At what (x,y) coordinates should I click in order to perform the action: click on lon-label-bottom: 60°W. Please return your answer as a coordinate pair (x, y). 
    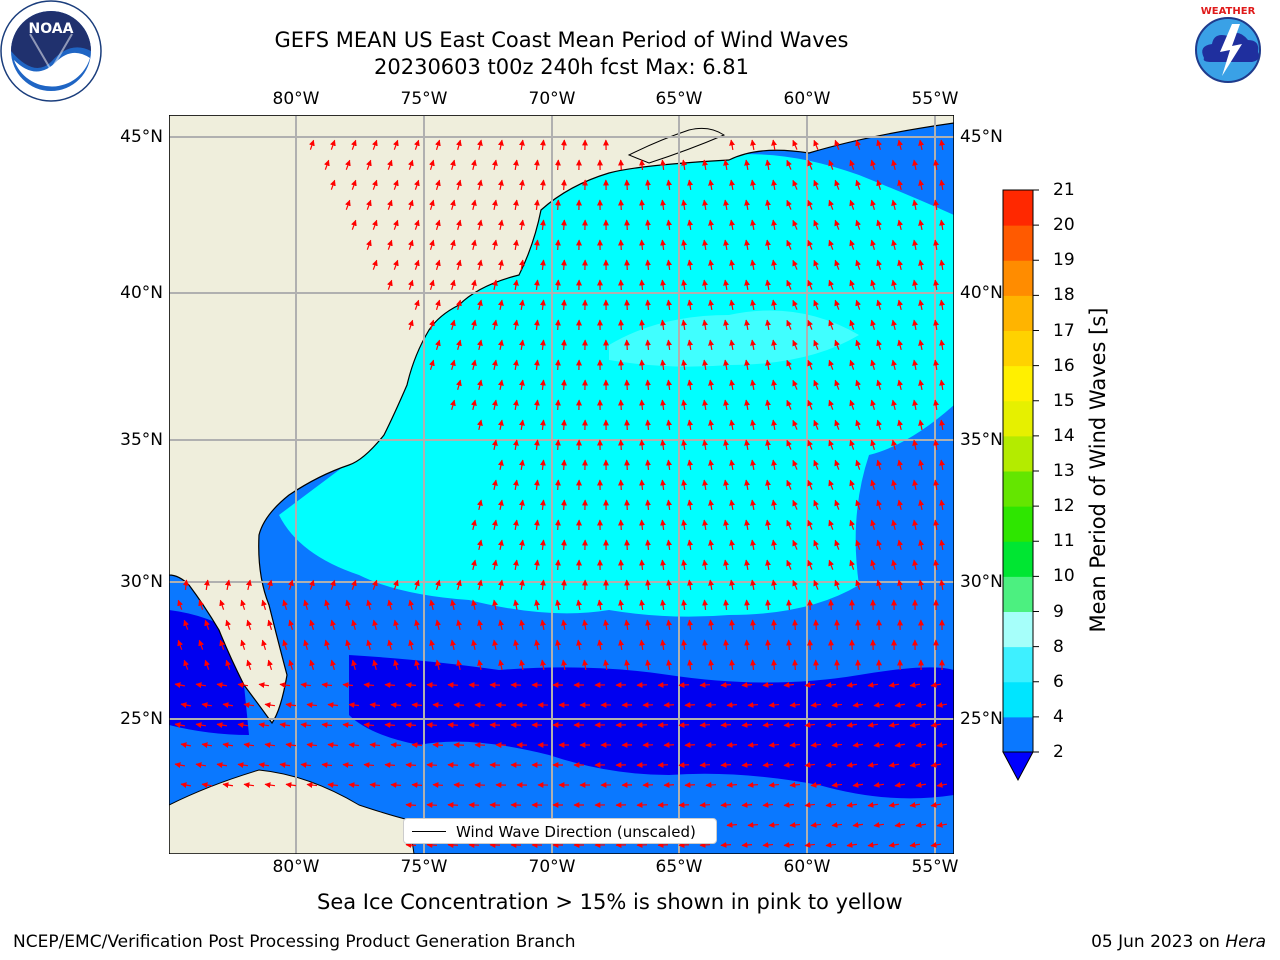
    Looking at the image, I should click on (807, 867).